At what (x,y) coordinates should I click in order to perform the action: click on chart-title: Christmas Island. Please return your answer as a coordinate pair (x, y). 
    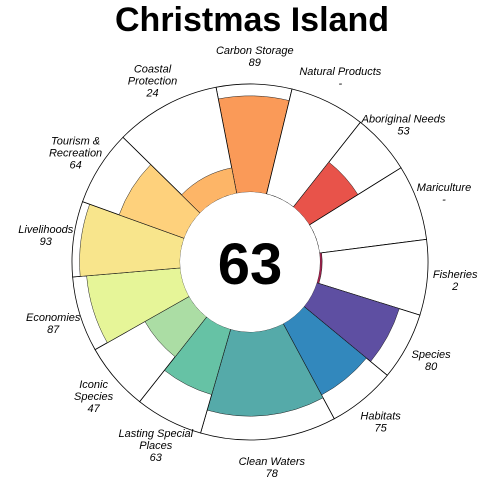
    Looking at the image, I should click on (252, 20).